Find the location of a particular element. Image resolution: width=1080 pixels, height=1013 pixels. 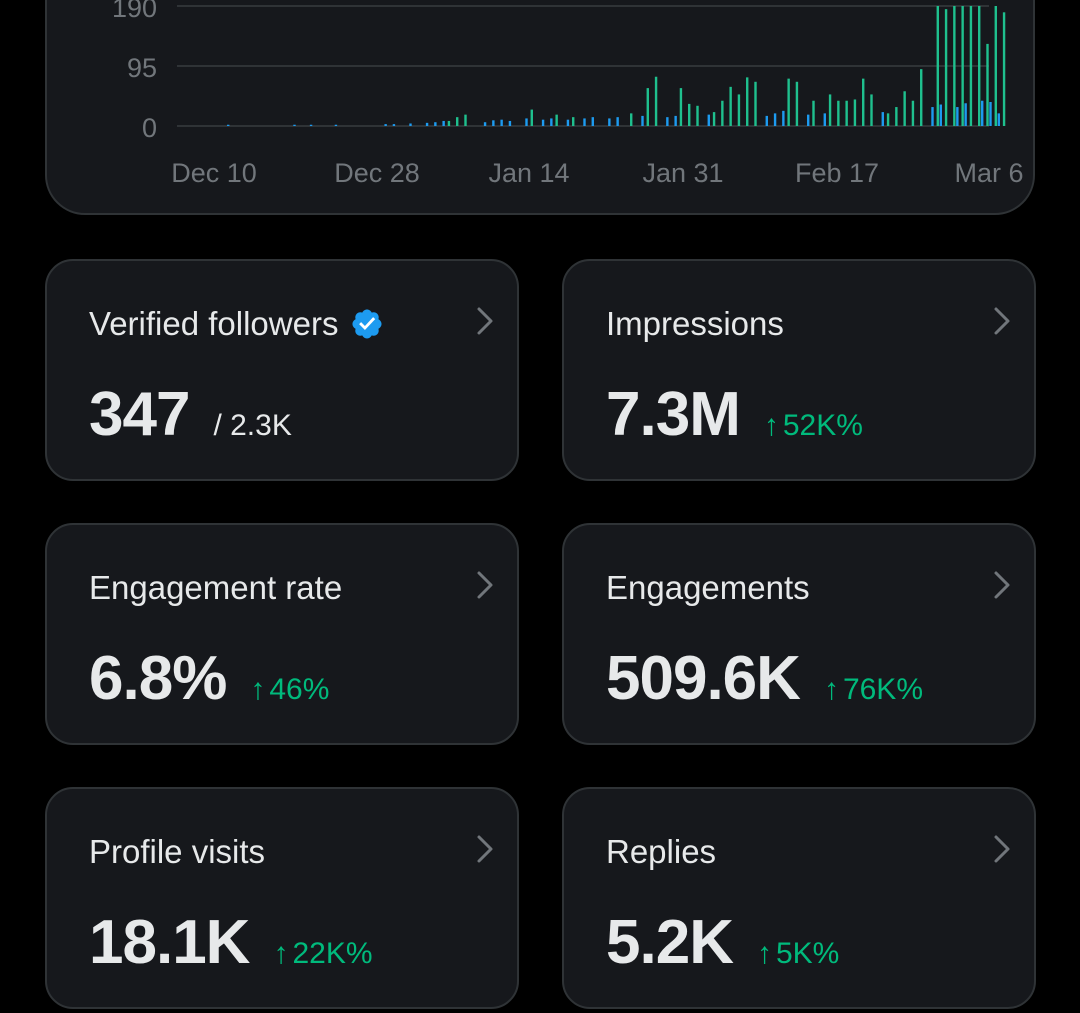

verified-followers-title: Verified followers is located at coordinates (236, 324).